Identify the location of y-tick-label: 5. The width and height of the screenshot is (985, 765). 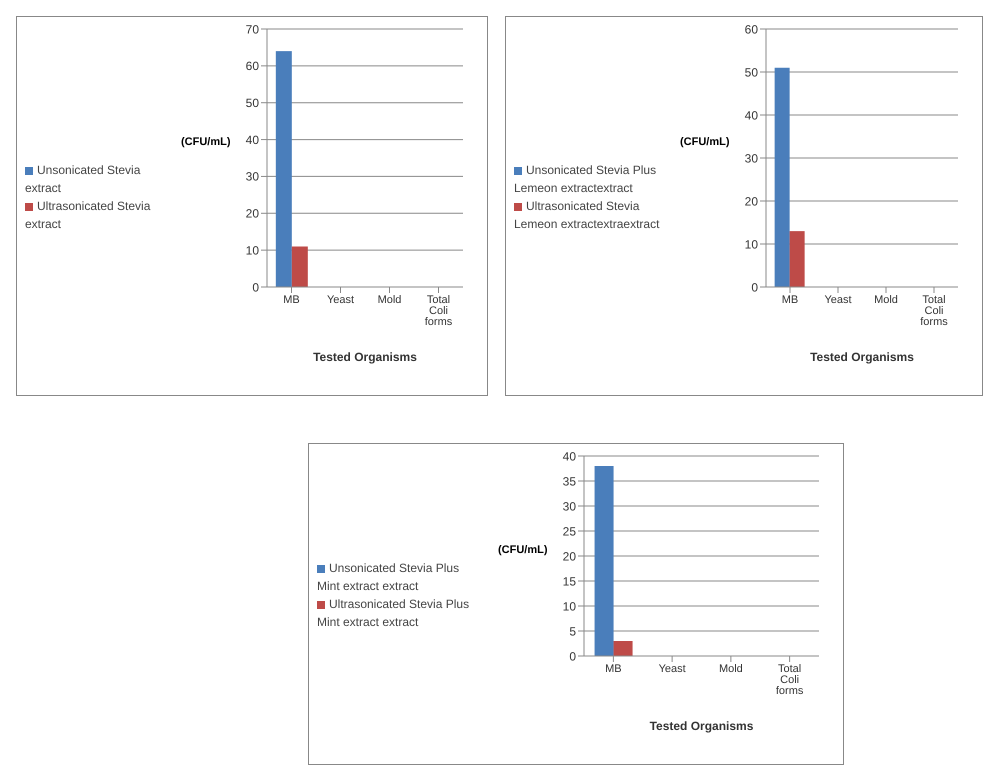
(572, 631).